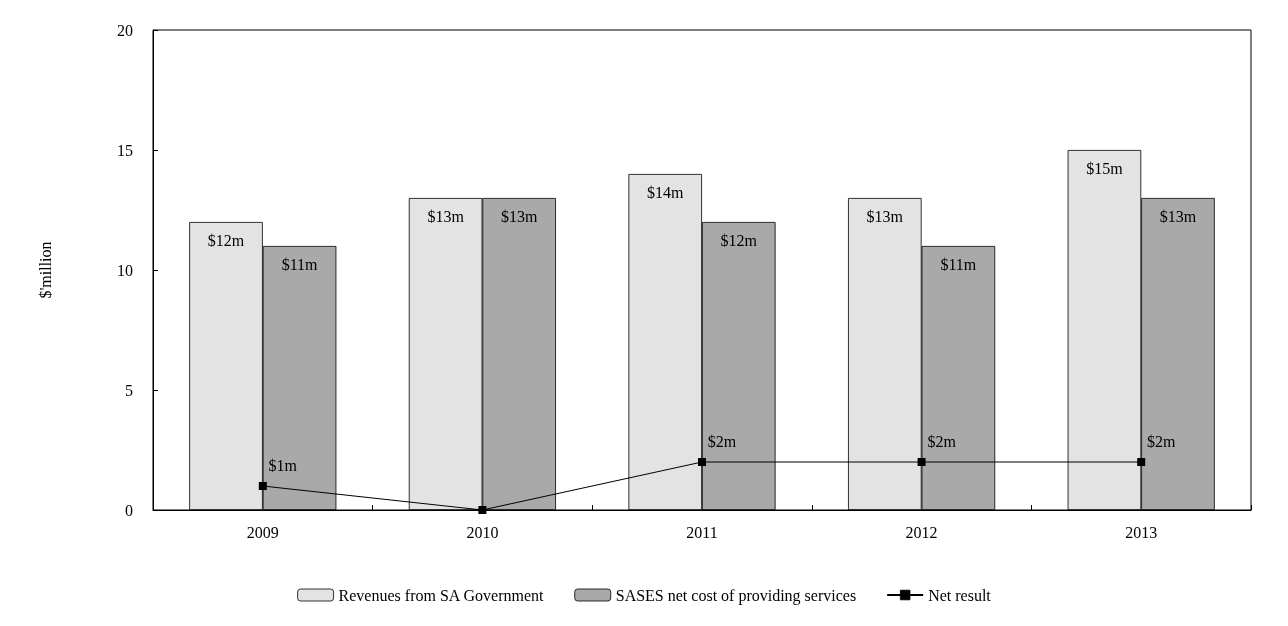 This screenshot has width=1288, height=626. What do you see at coordinates (45, 270) in the screenshot?
I see `y-axis-title: $'million` at bounding box center [45, 270].